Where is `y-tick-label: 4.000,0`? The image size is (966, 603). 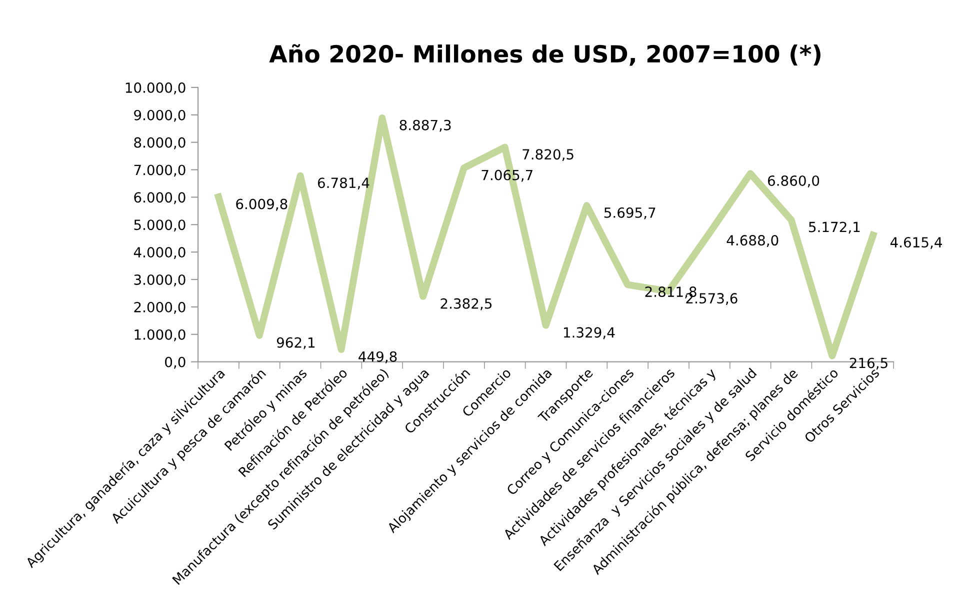
y-tick-label: 4.000,0 is located at coordinates (160, 253).